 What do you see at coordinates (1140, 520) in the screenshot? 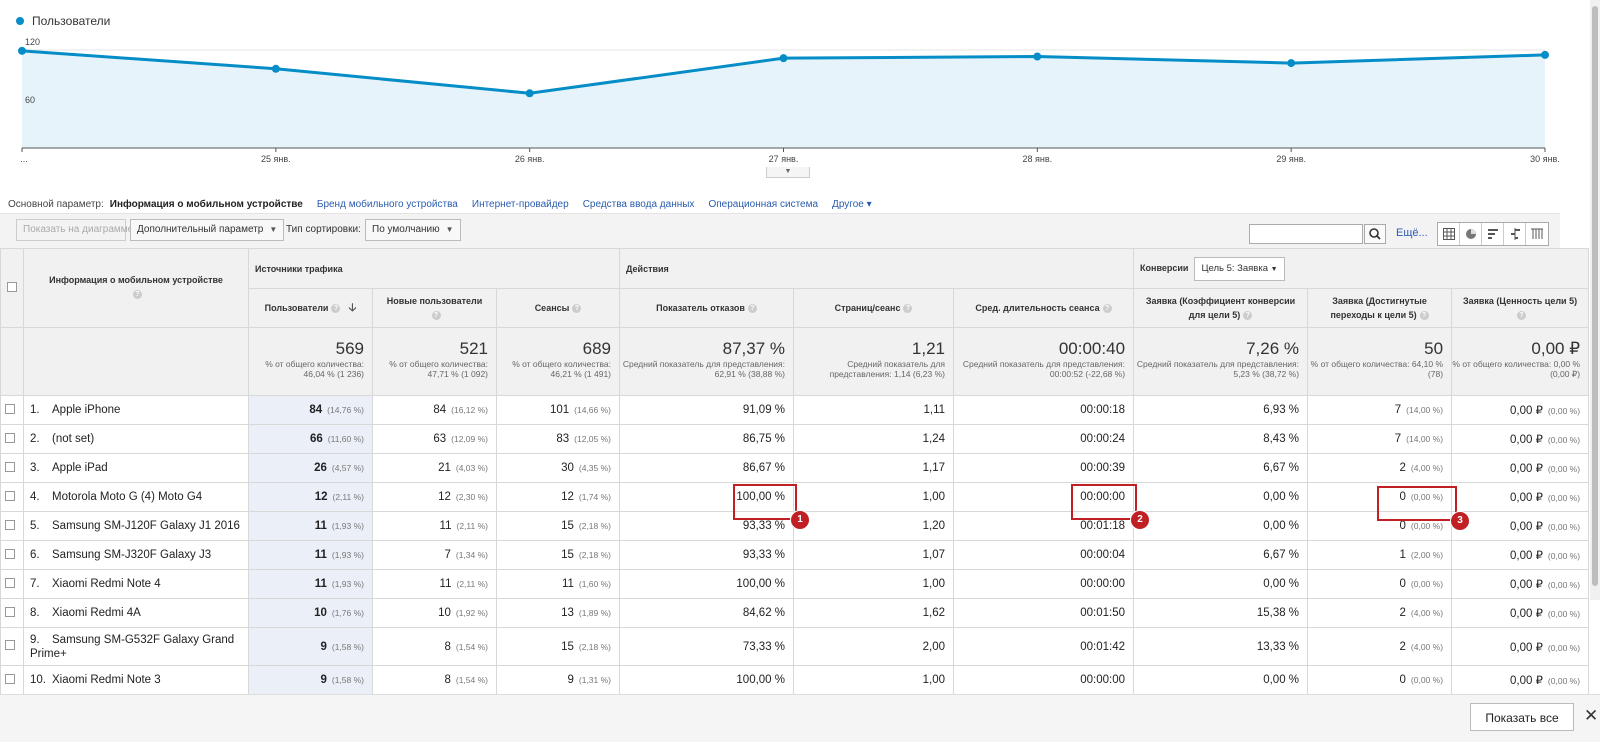
I see `annotation-badge-2: 2` at bounding box center [1140, 520].